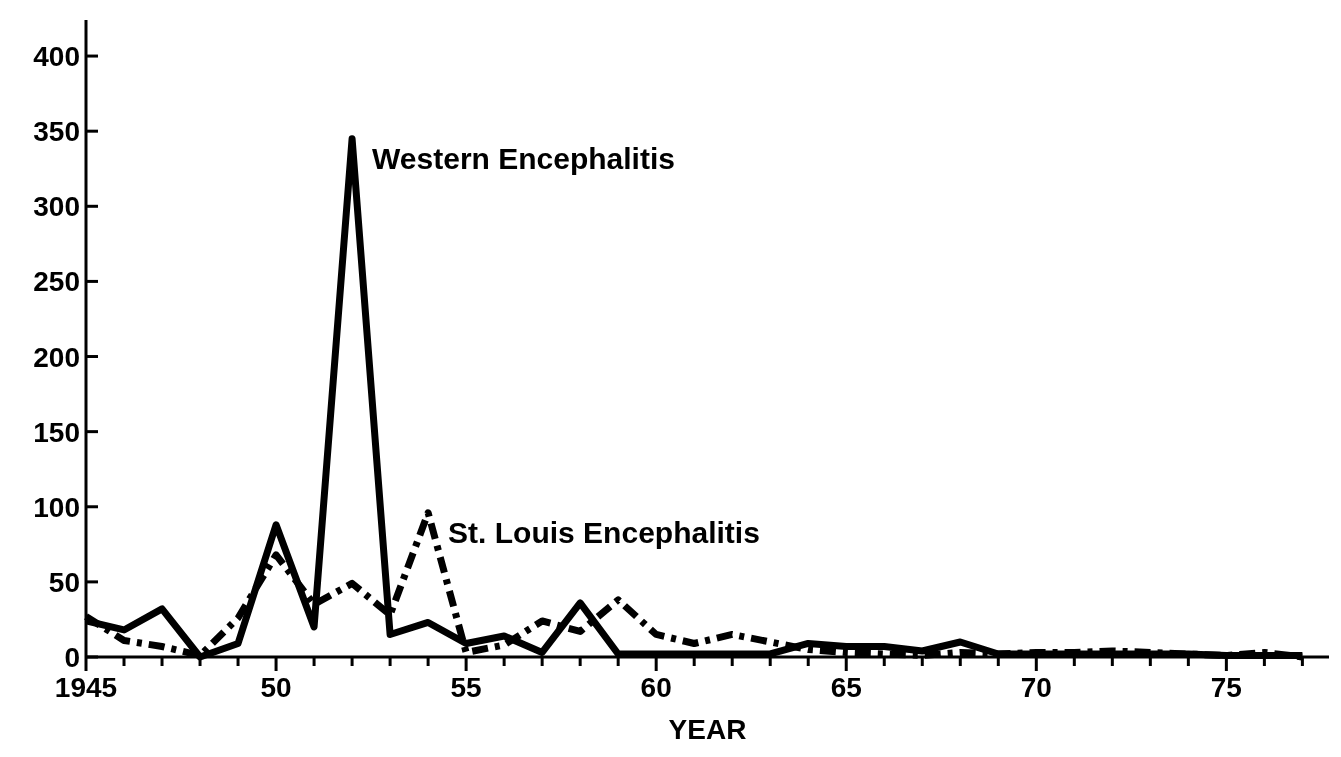 This screenshot has width=1341, height=757. What do you see at coordinates (707, 729) in the screenshot?
I see `x-axis-title: YEAR` at bounding box center [707, 729].